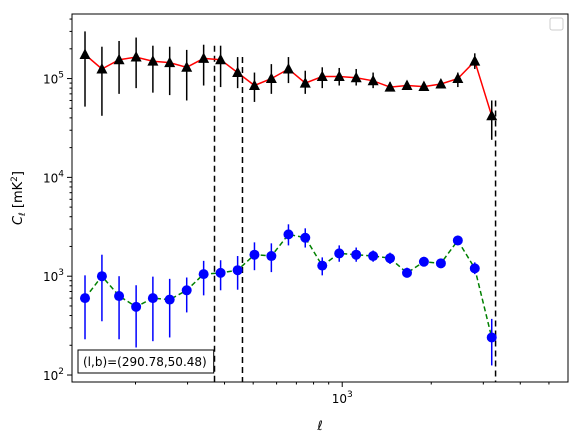 The image size is (580, 441). I want to click on legend-box, so click(556, 24).